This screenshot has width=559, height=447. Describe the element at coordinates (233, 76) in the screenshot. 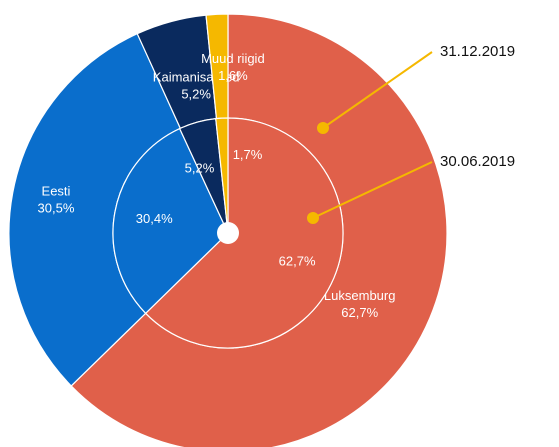

I see `value-label: 1,6%` at that location.